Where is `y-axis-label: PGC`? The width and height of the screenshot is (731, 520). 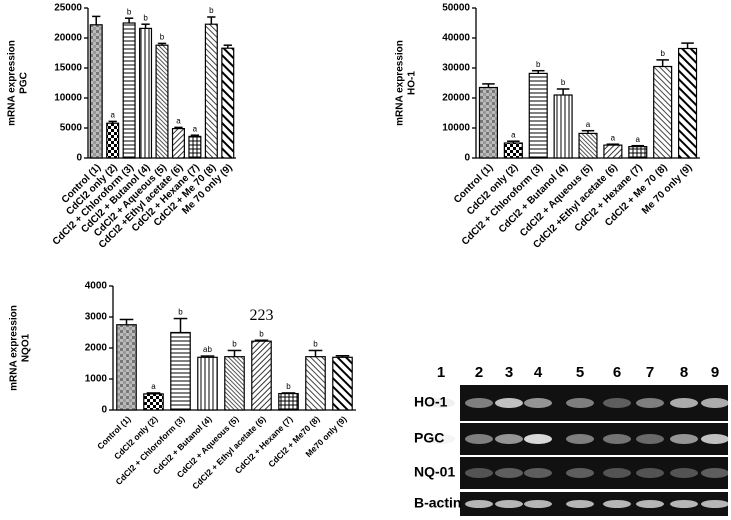 y-axis-label: PGC is located at coordinates (24, 83).